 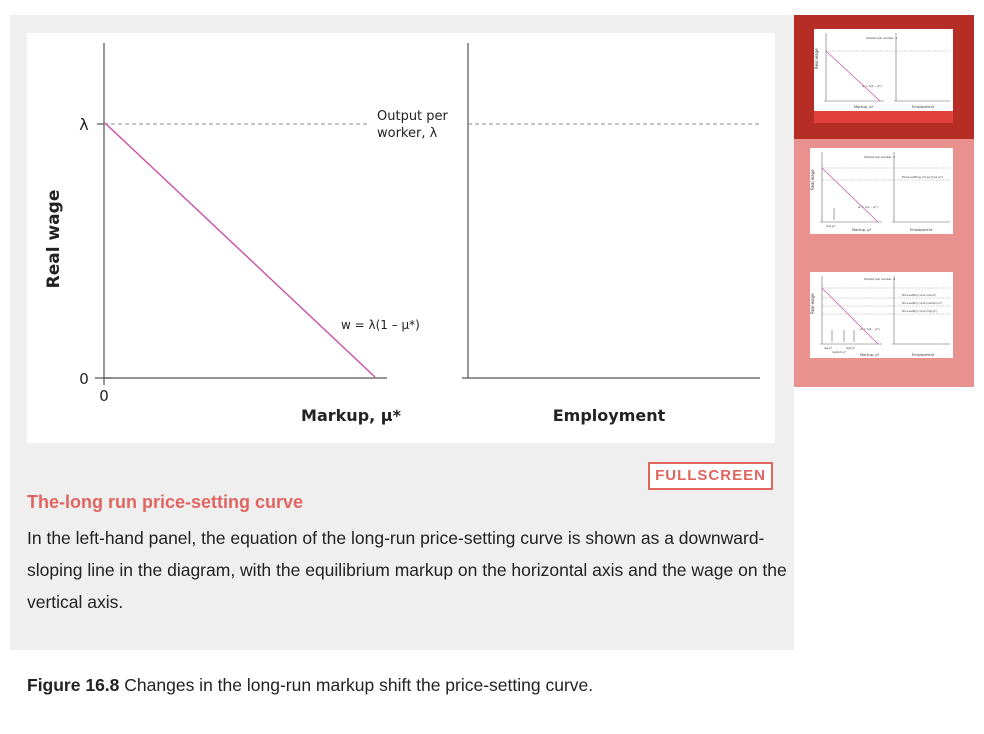 What do you see at coordinates (922, 177) in the screenshot?
I see `thumb-psc-label: Price-setting curve (low μ*)` at bounding box center [922, 177].